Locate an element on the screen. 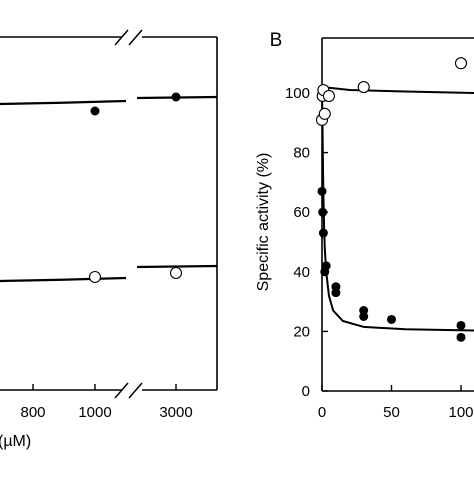 The width and height of the screenshot is (474, 479). panel-b-y-tick-label: 0 is located at coordinates (306, 391).